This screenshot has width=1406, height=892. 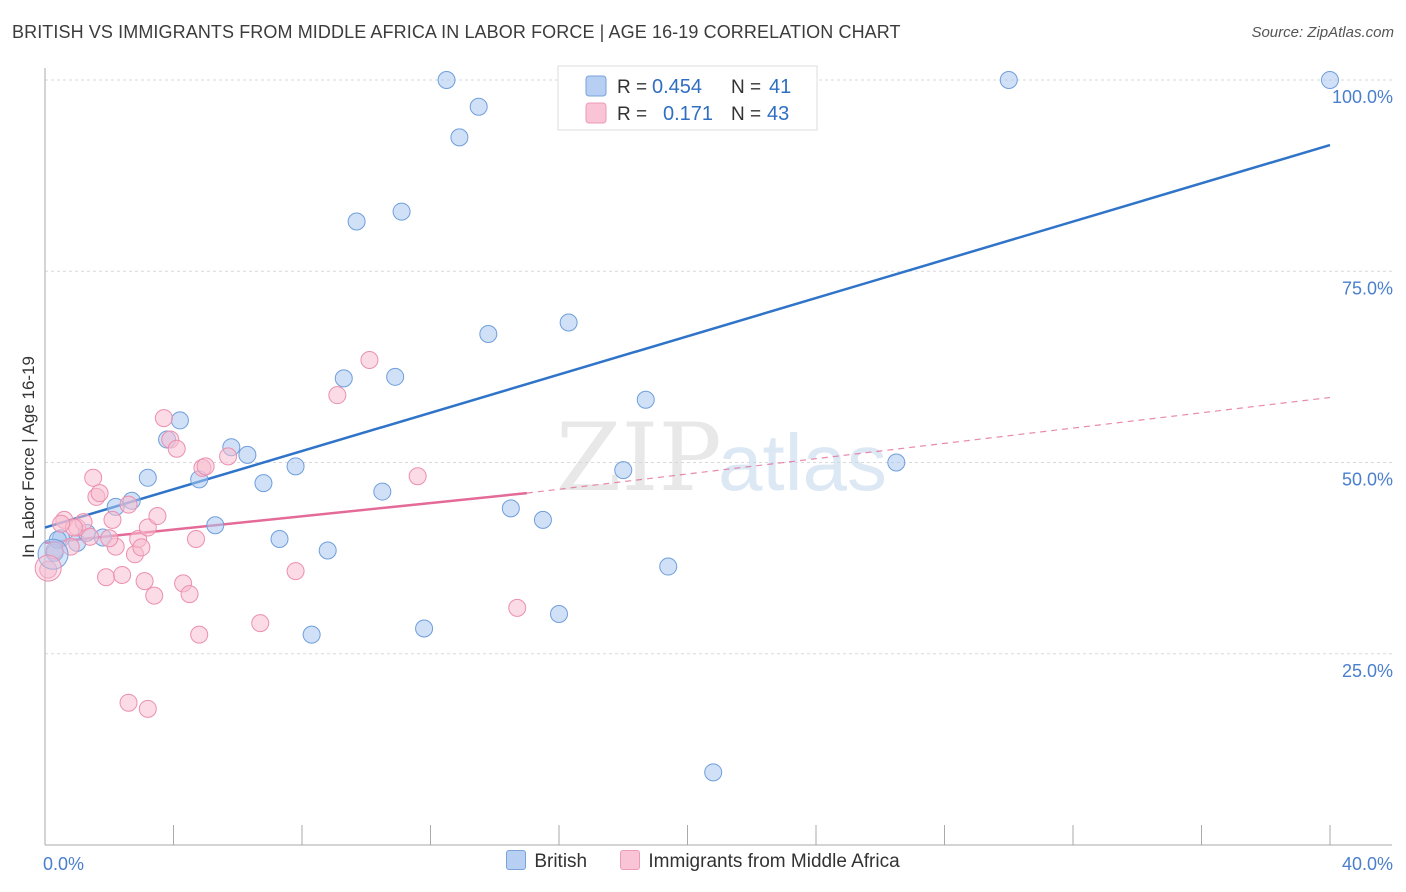 I want to click on legend-item-immigrants: Immigrants from Middle Africa, so click(x=760, y=861).